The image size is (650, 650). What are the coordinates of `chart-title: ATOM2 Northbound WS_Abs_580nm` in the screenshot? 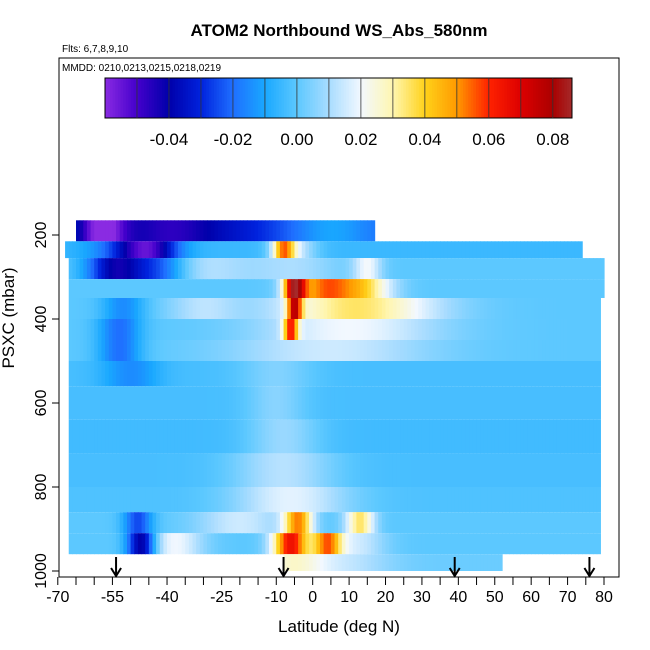 It's located at (339, 30).